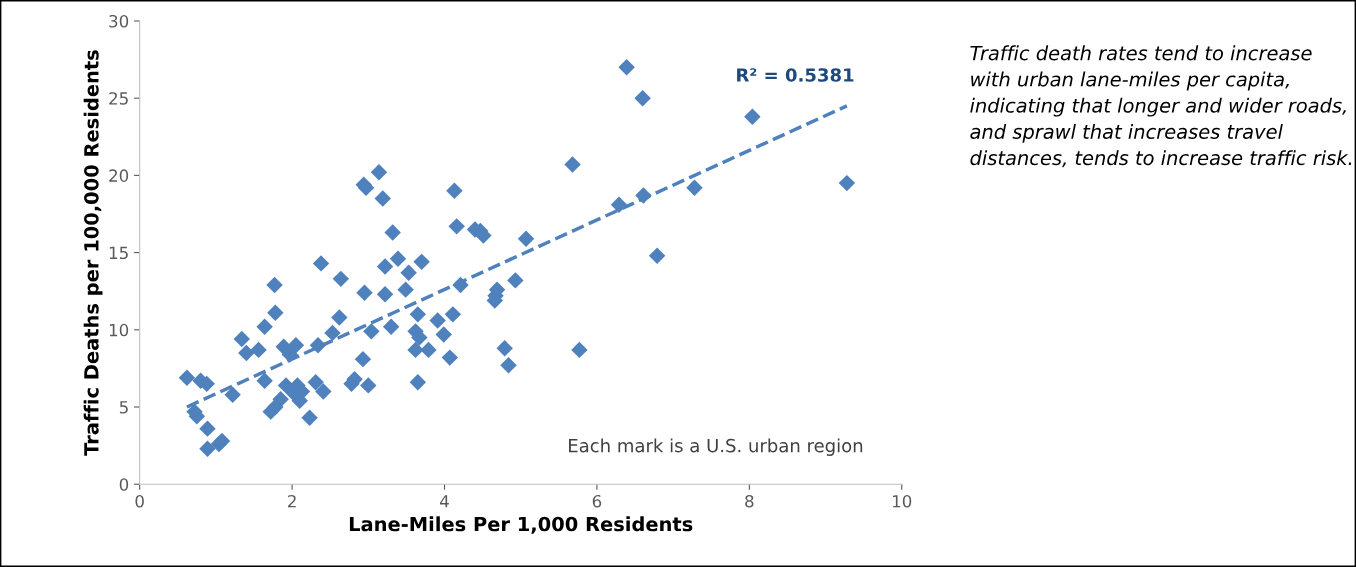 The width and height of the screenshot is (1356, 567). What do you see at coordinates (292, 501) in the screenshot?
I see `x-tick-label: 2` at bounding box center [292, 501].